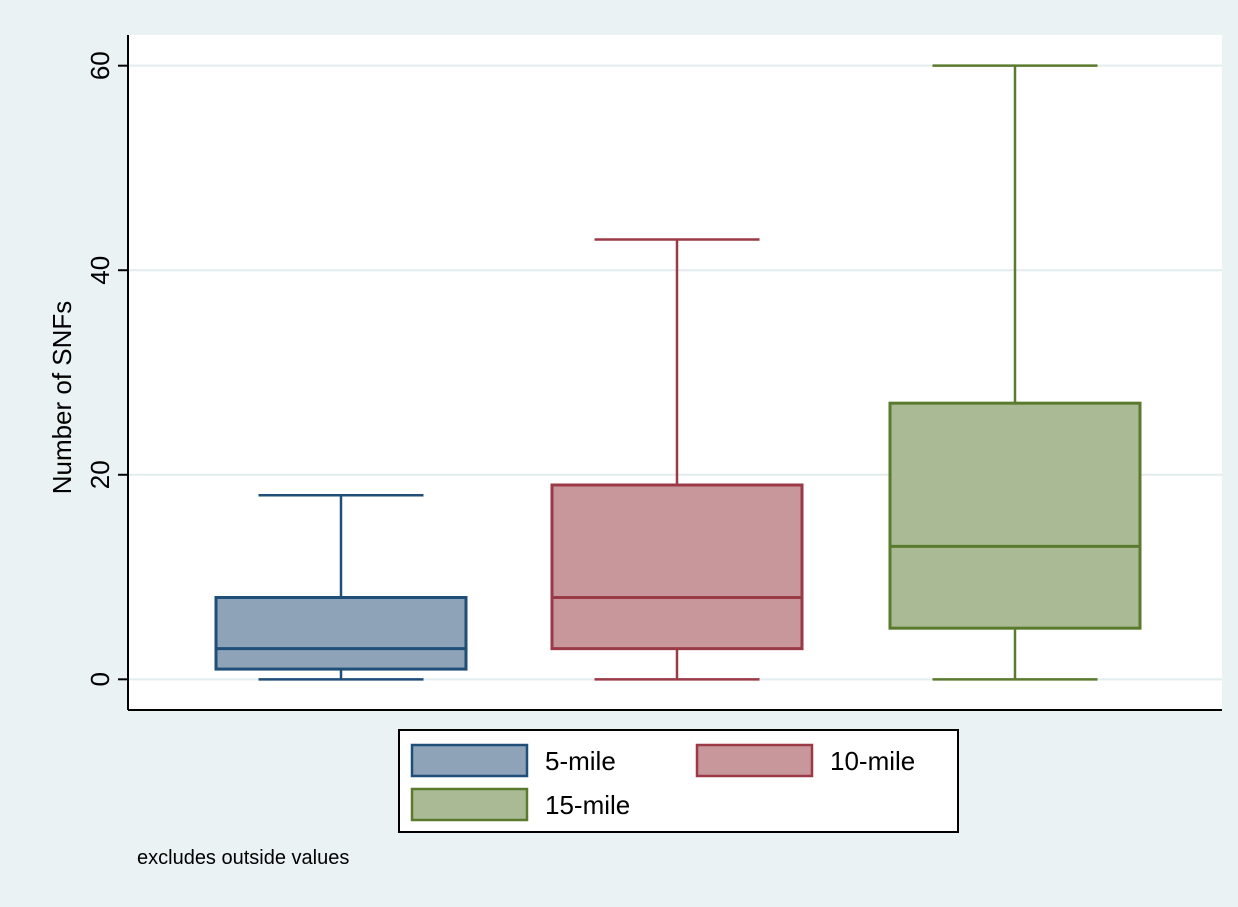 The height and width of the screenshot is (907, 1238). Describe the element at coordinates (677, 459) in the screenshot. I see `box-10-mile` at that location.